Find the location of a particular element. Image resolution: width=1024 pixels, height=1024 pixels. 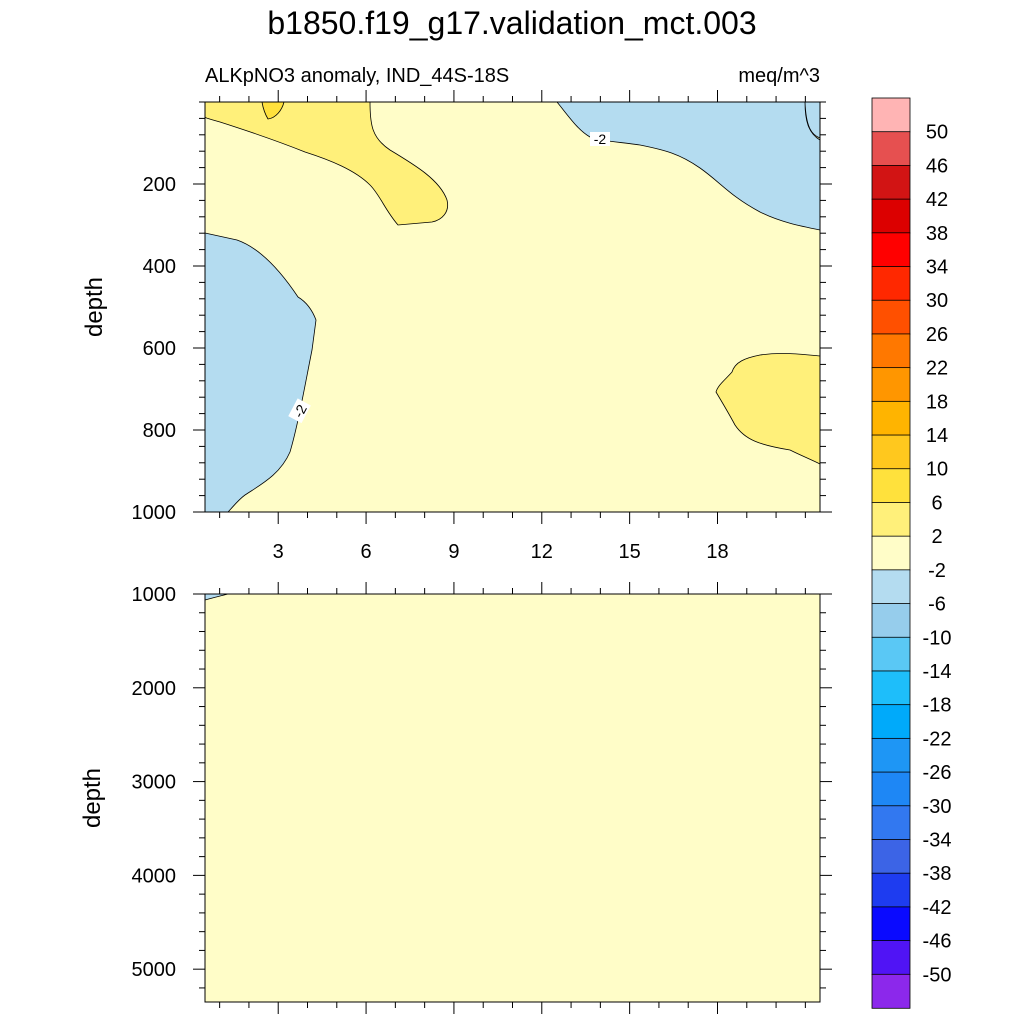

x-tick-label: 18 is located at coordinates (717, 552).